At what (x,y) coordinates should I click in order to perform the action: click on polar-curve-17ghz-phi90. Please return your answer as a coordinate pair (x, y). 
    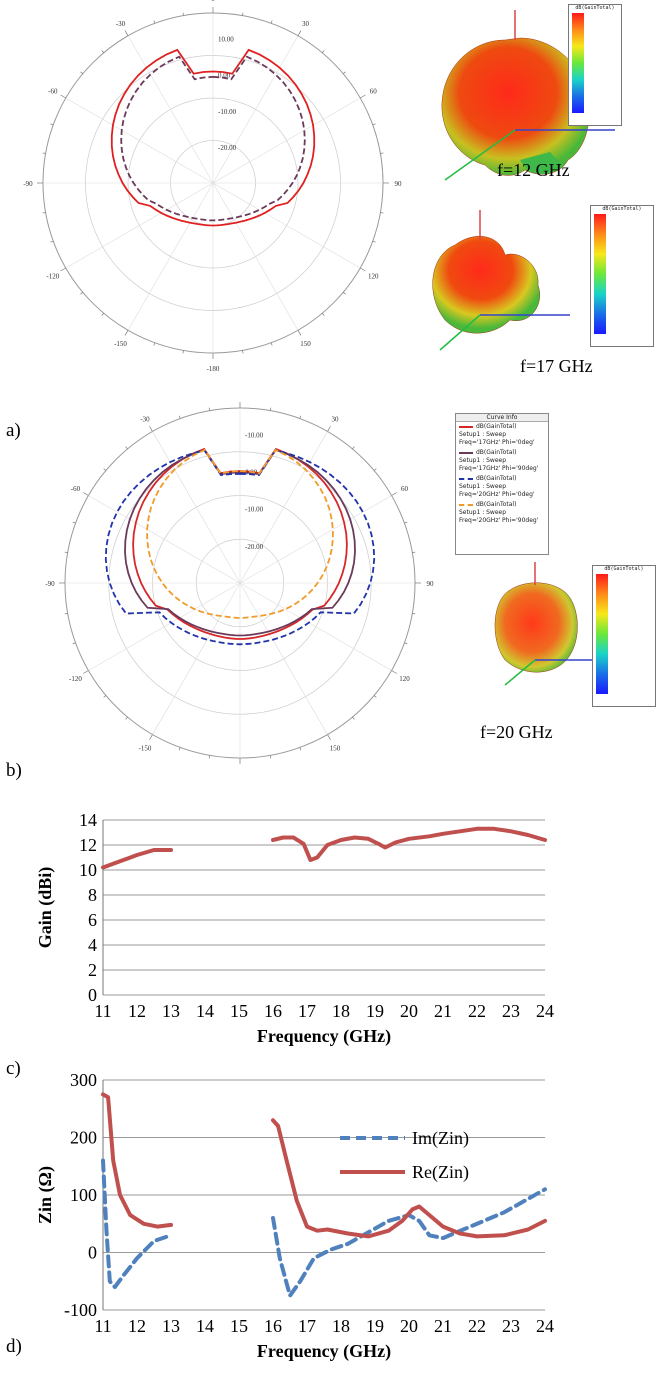
    Looking at the image, I should click on (240, 542).